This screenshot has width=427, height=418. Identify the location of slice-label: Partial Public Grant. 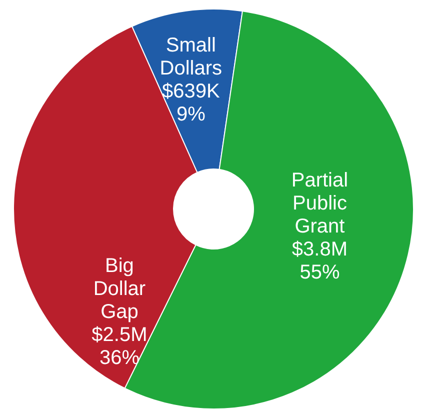
(319, 203).